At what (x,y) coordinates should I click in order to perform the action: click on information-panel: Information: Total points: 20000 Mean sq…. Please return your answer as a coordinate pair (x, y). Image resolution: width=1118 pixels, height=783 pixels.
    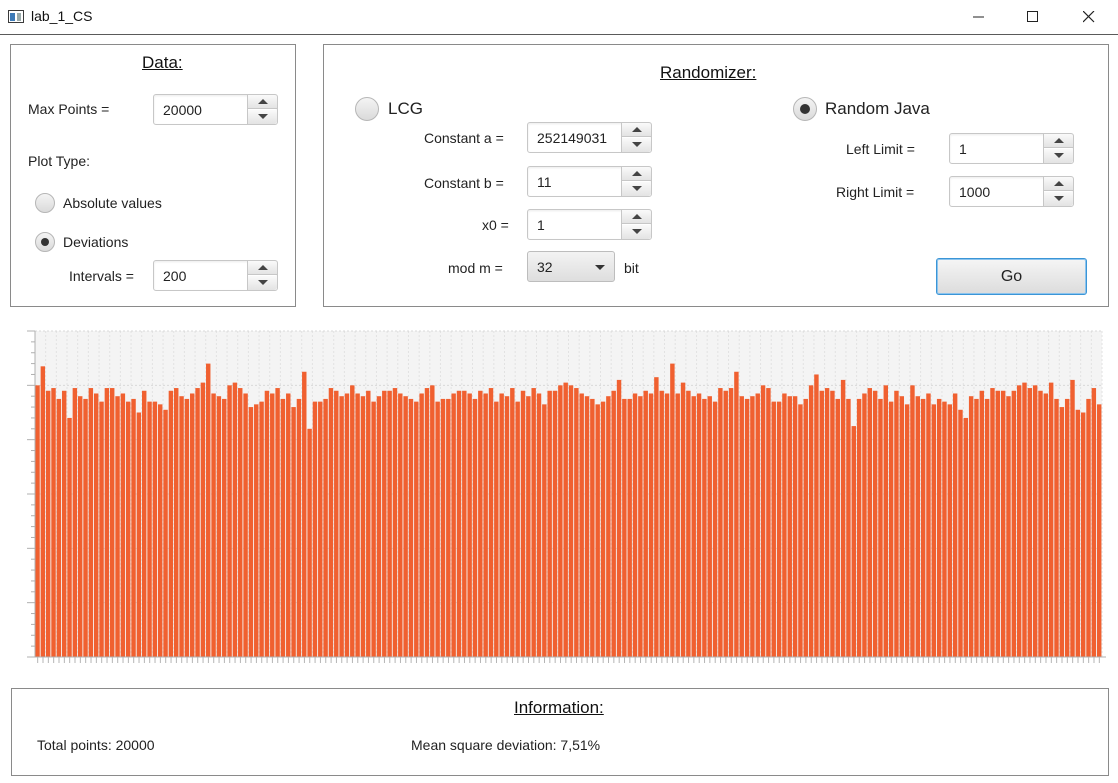
    Looking at the image, I should click on (560, 732).